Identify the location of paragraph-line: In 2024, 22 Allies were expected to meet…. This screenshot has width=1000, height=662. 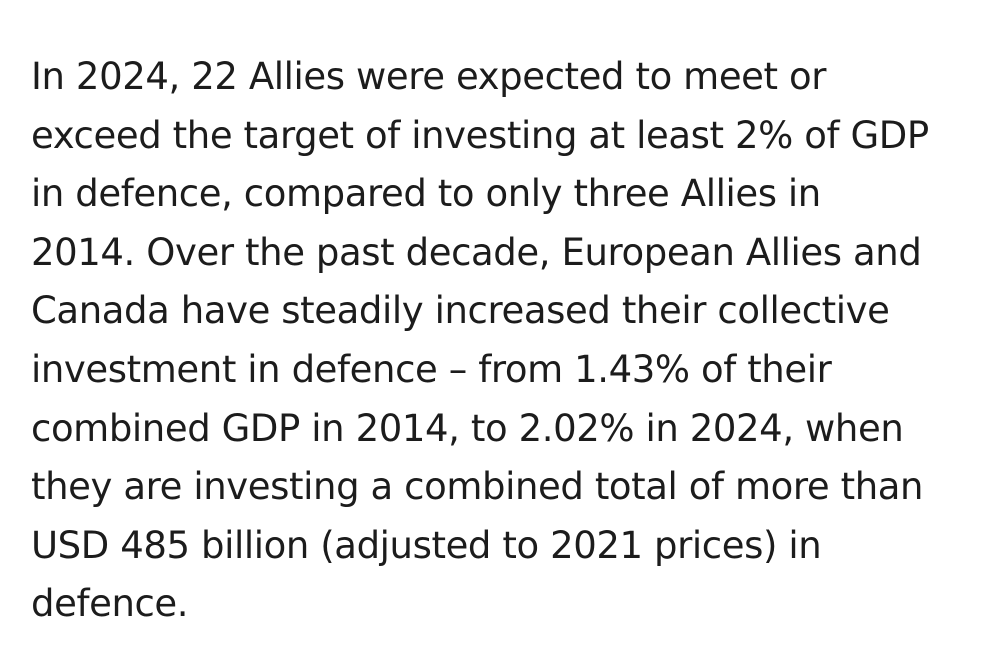
(429, 76).